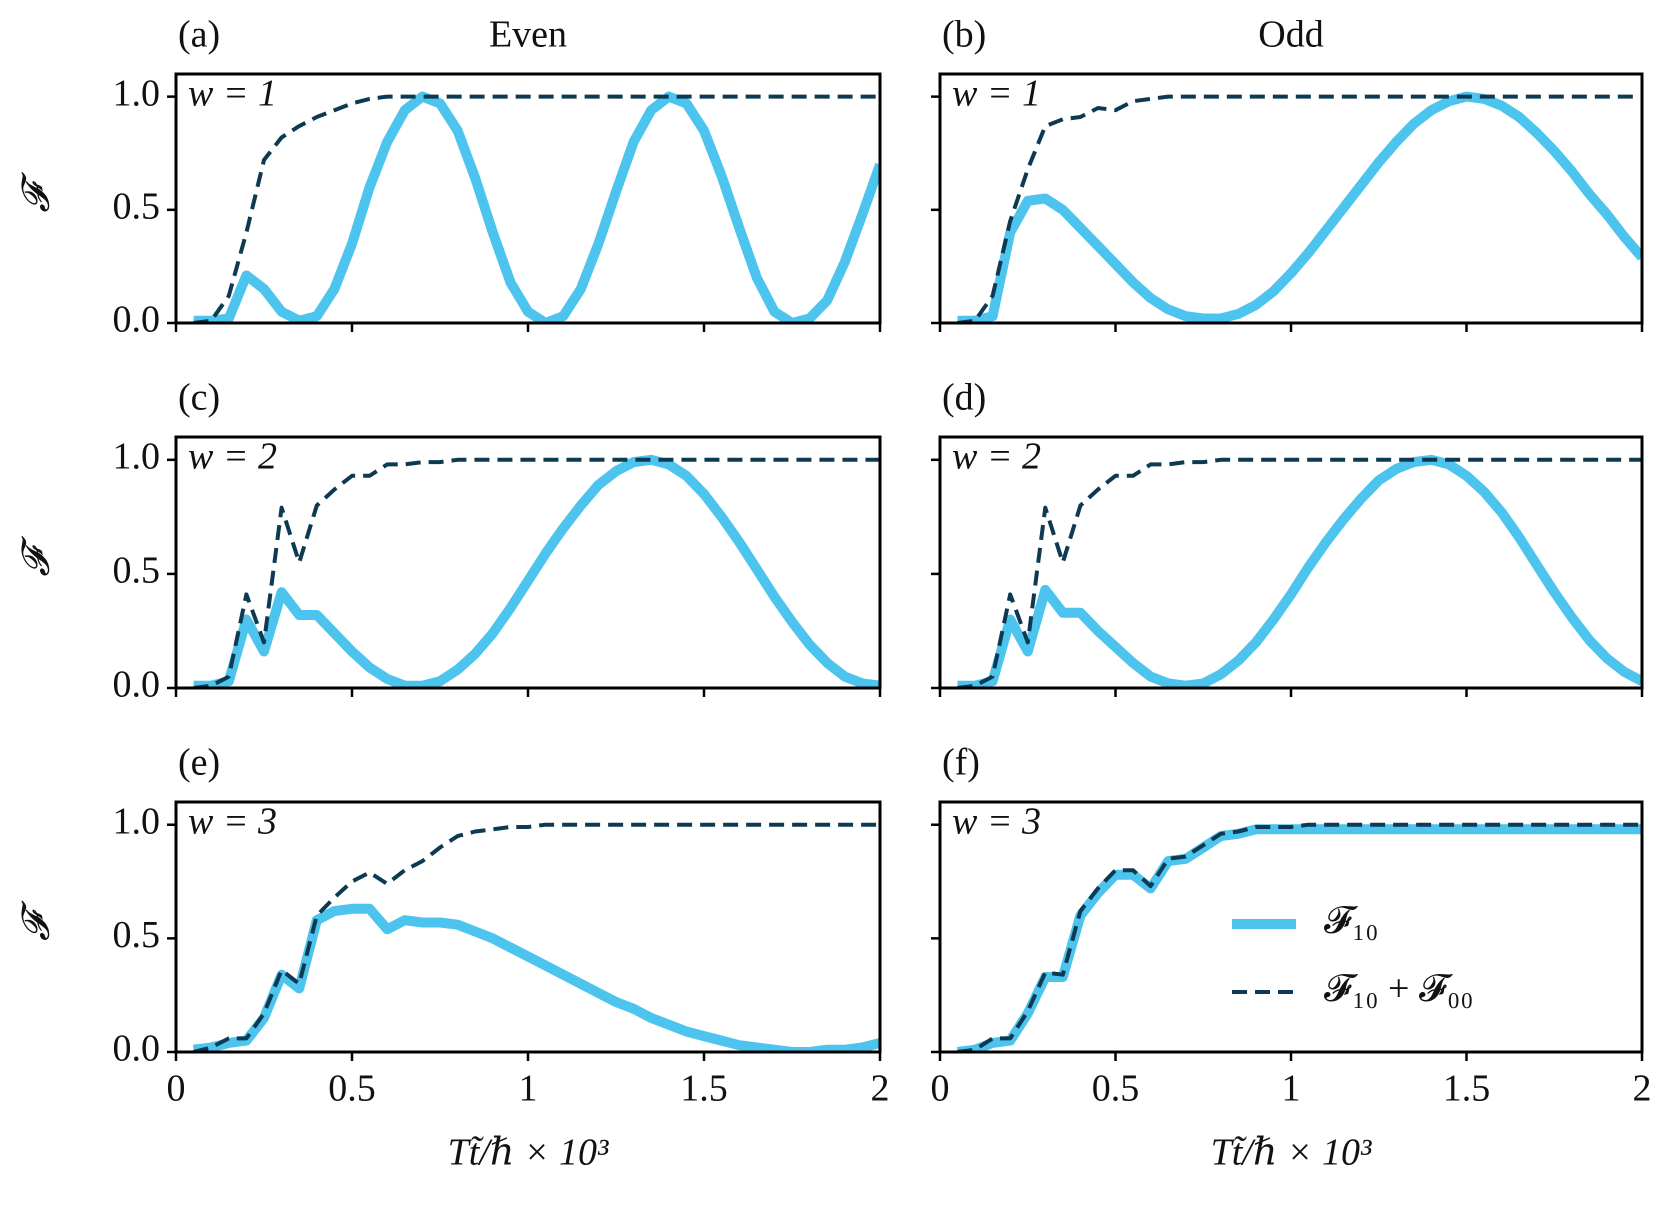  I want to click on panel-label: (d), so click(964, 398).